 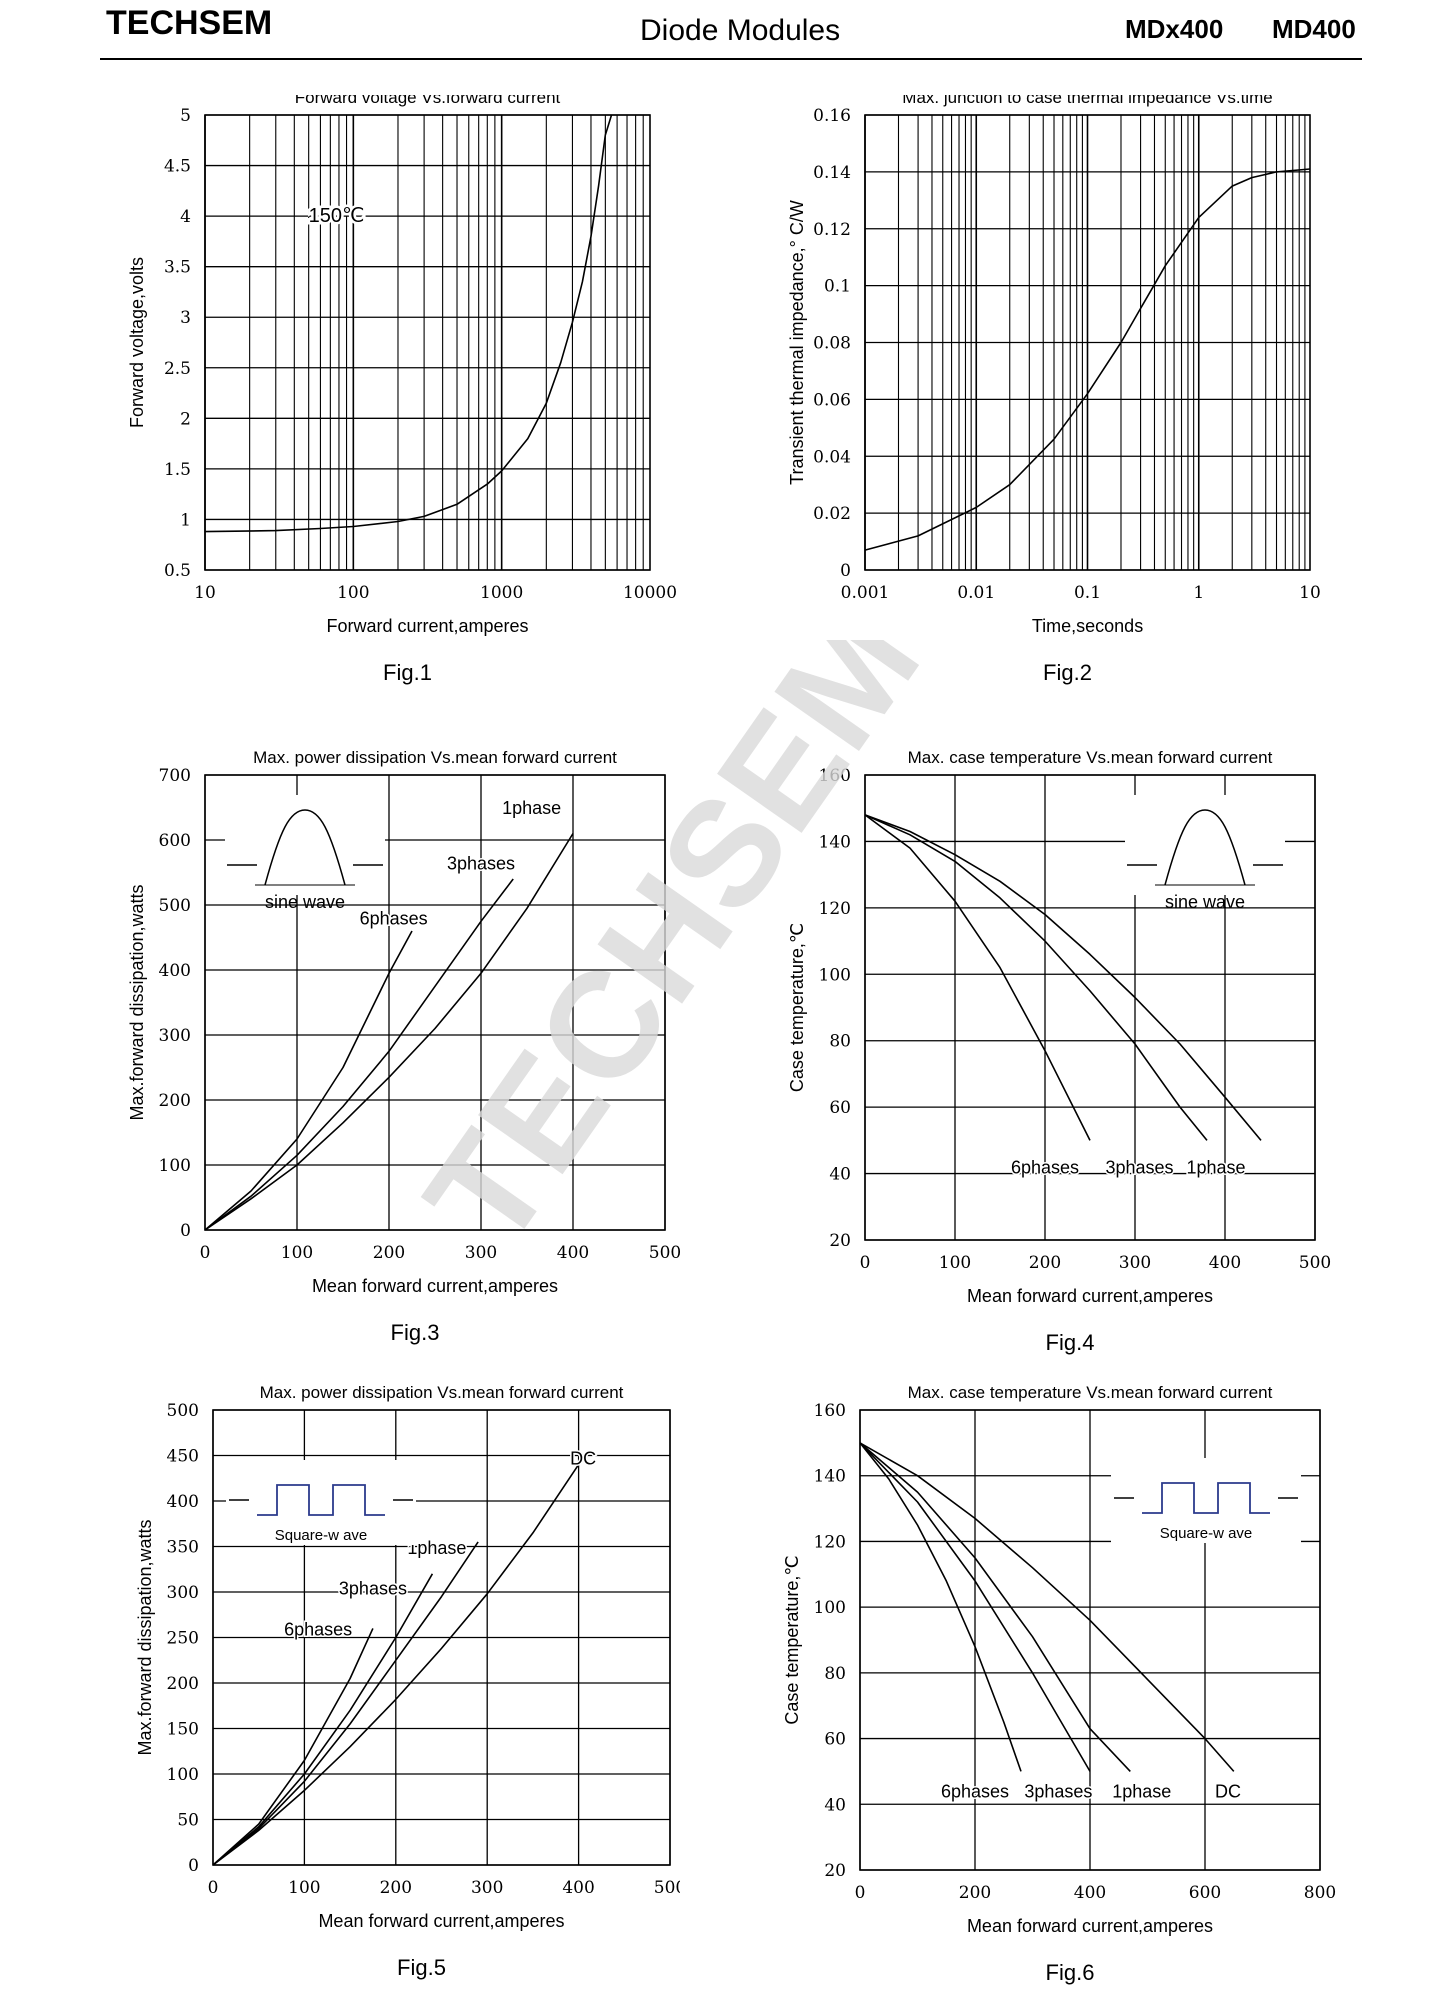 I want to click on x-tick-label: 10000, so click(x=650, y=593).